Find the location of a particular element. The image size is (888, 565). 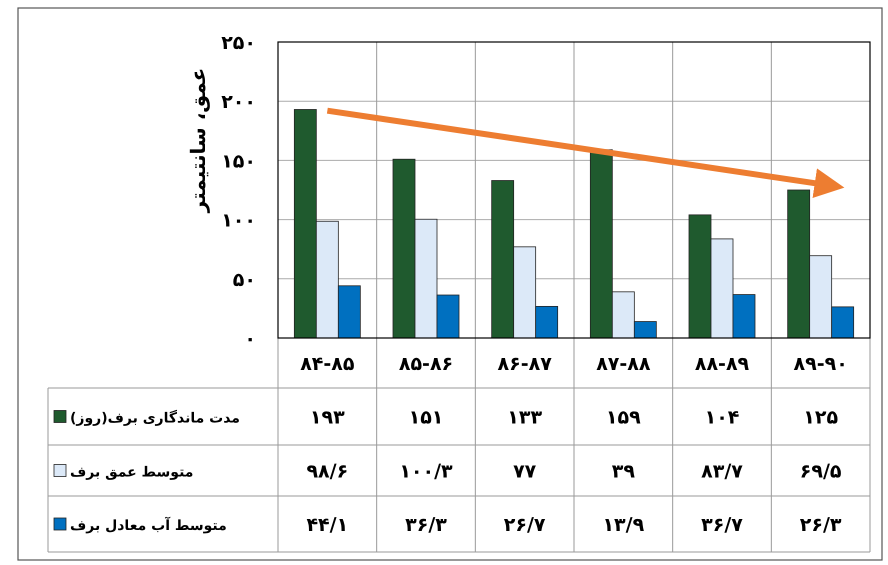

data-label: ۲۶/۷ is located at coordinates (525, 525).